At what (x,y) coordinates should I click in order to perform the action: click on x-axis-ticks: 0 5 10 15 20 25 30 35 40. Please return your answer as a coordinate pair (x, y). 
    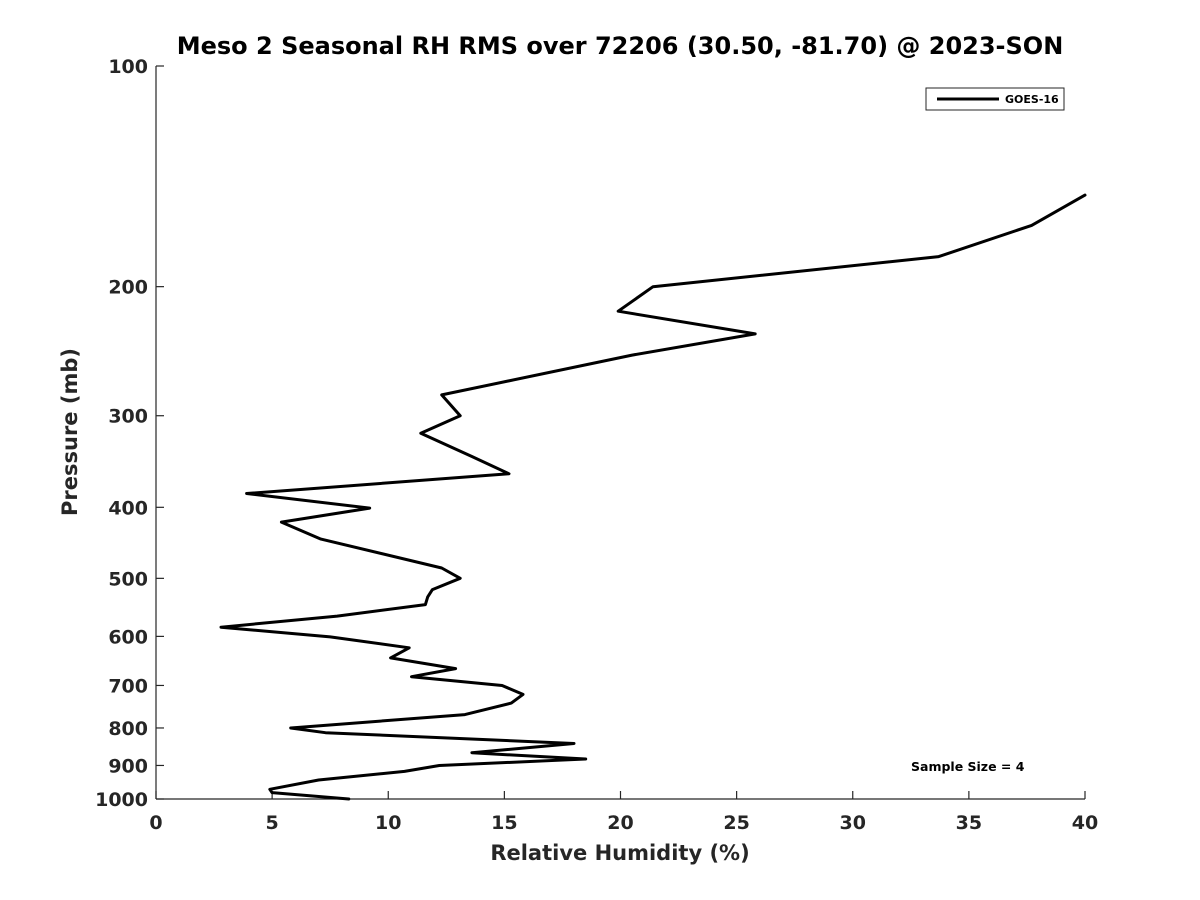
    Looking at the image, I should click on (623, 812).